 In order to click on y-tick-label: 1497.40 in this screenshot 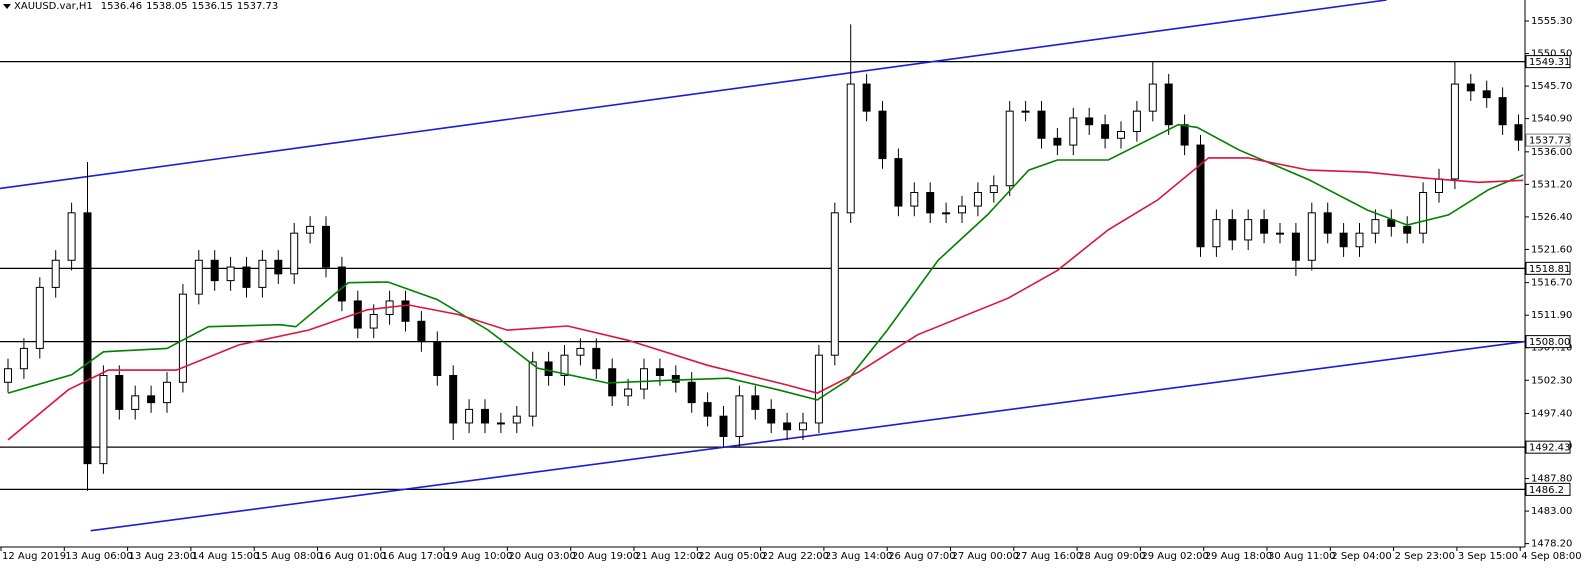, I will do `click(1551, 413)`.